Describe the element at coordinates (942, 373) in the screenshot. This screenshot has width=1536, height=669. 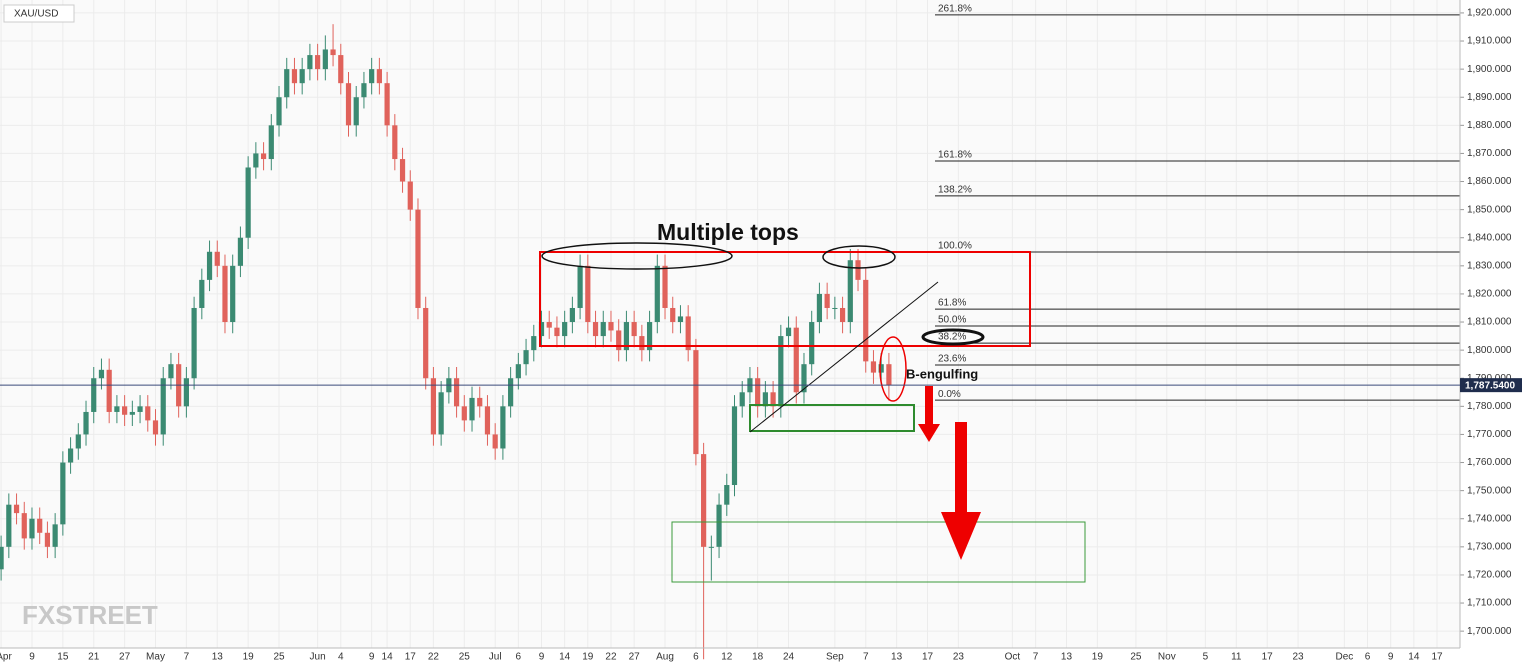
I see `annotation: B-engulfing` at that location.